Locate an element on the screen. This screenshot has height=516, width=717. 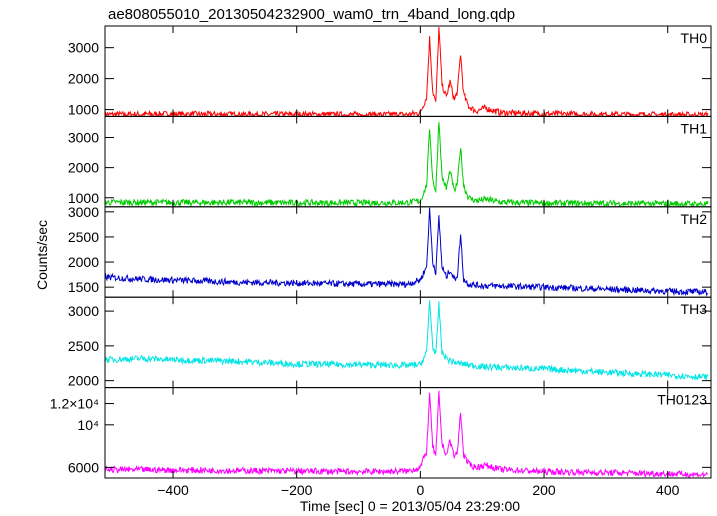
y-tick-label: 10⁴ is located at coordinates (88, 425).